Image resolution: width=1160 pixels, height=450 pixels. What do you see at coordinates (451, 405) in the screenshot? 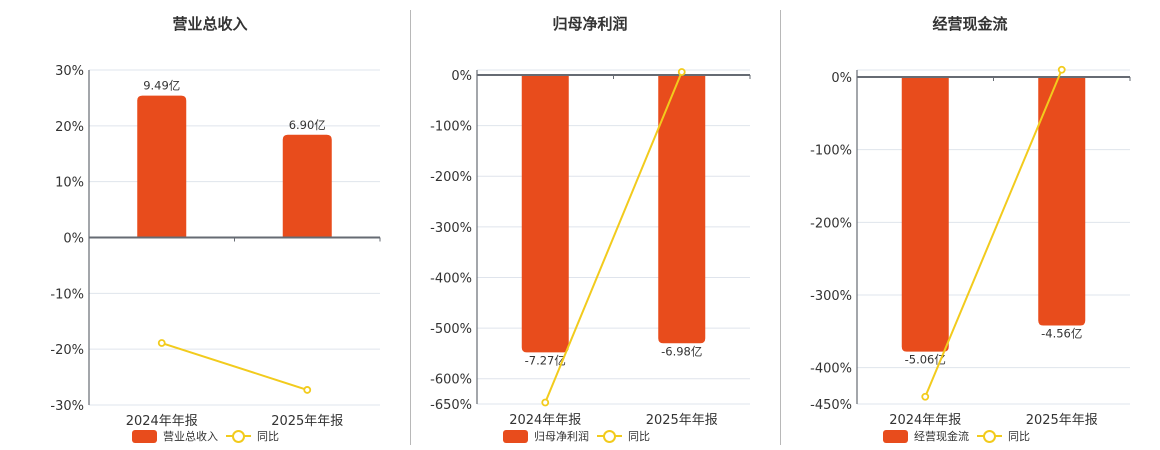
I see `y-tick-label: -650%` at bounding box center [451, 405].